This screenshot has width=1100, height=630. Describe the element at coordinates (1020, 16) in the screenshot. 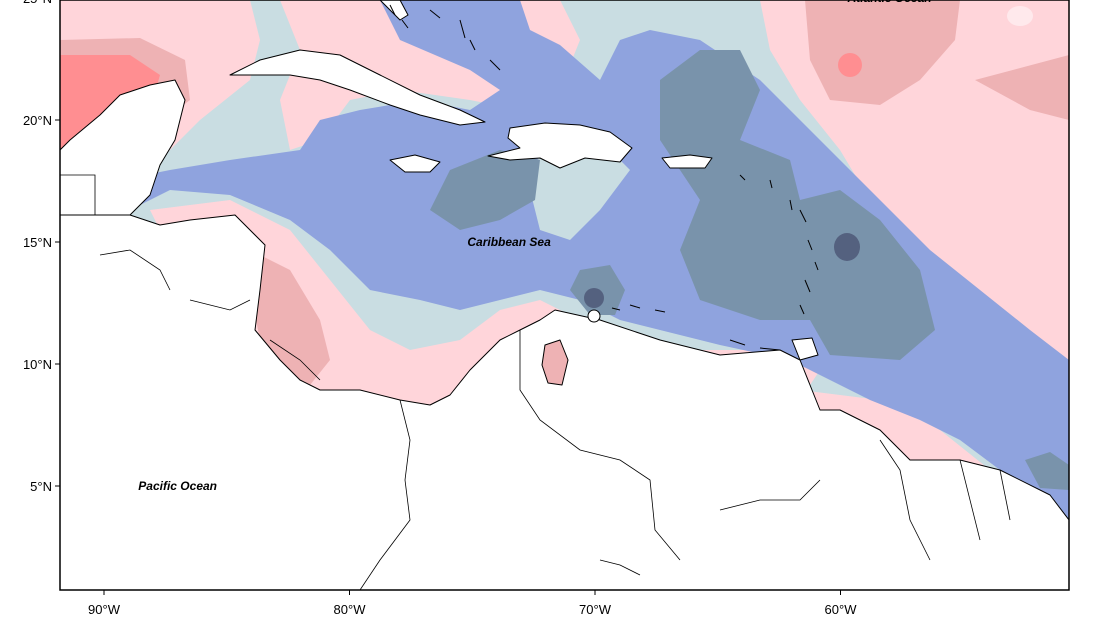

I see `anomaly-atlantic-white-spot` at that location.